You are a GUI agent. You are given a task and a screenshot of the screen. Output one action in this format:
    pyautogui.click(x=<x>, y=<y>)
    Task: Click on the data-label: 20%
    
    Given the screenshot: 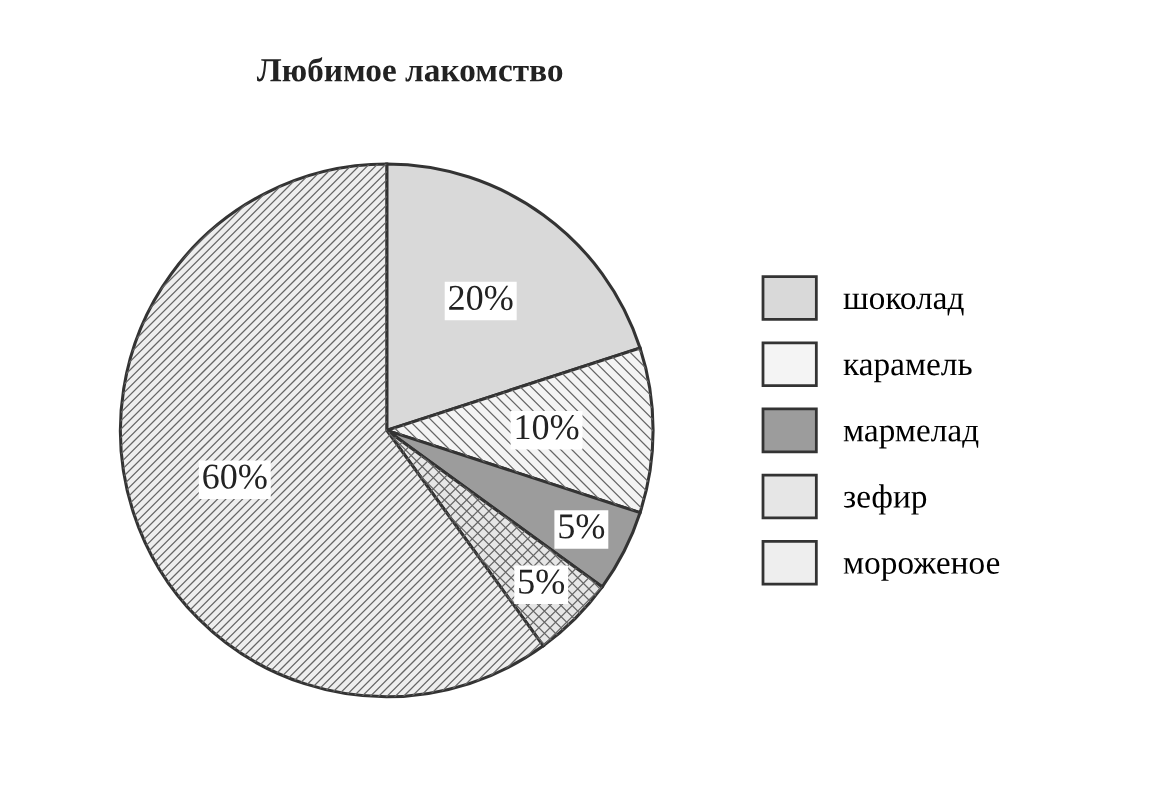 What is the action you would take?
    pyautogui.click(x=481, y=298)
    